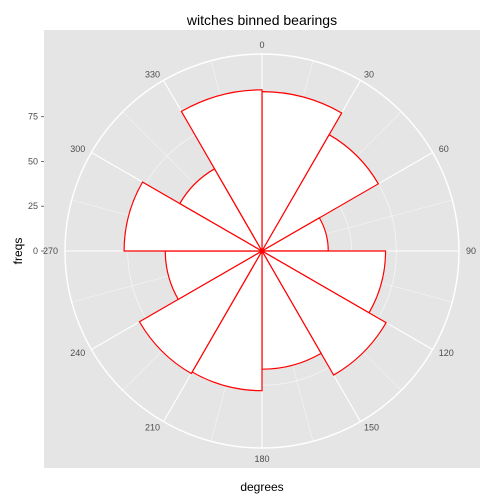 The width and height of the screenshot is (500, 500). Describe the element at coordinates (152, 428) in the screenshot. I see `angle-tick-label: 210` at that location.